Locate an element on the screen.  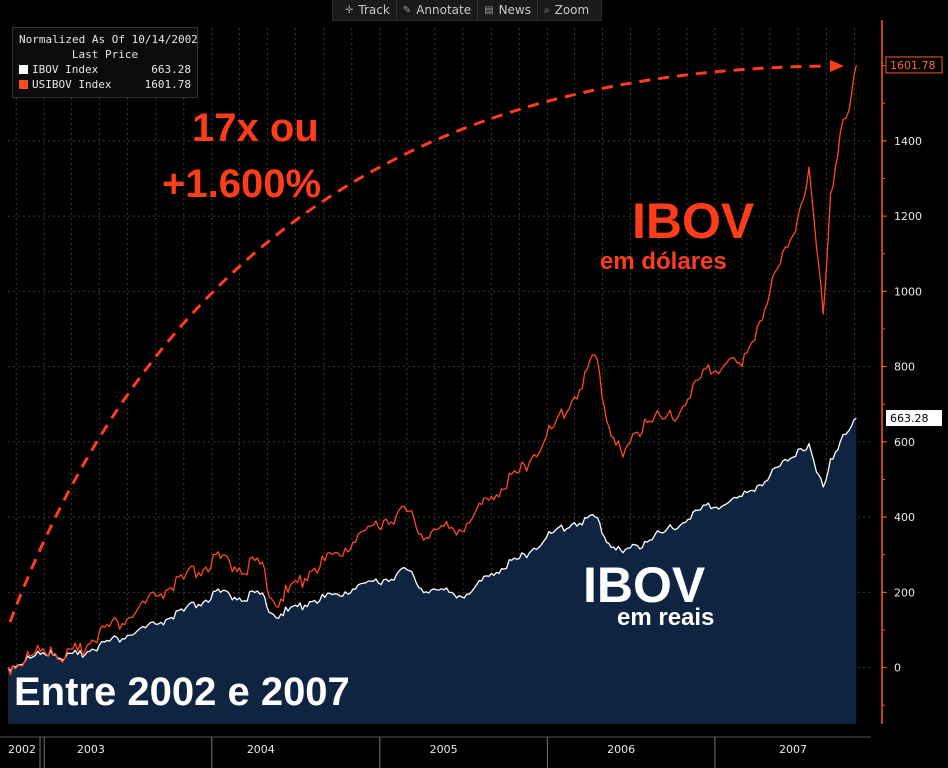
legend-value-ibov: 663.28 is located at coordinates (171, 69).